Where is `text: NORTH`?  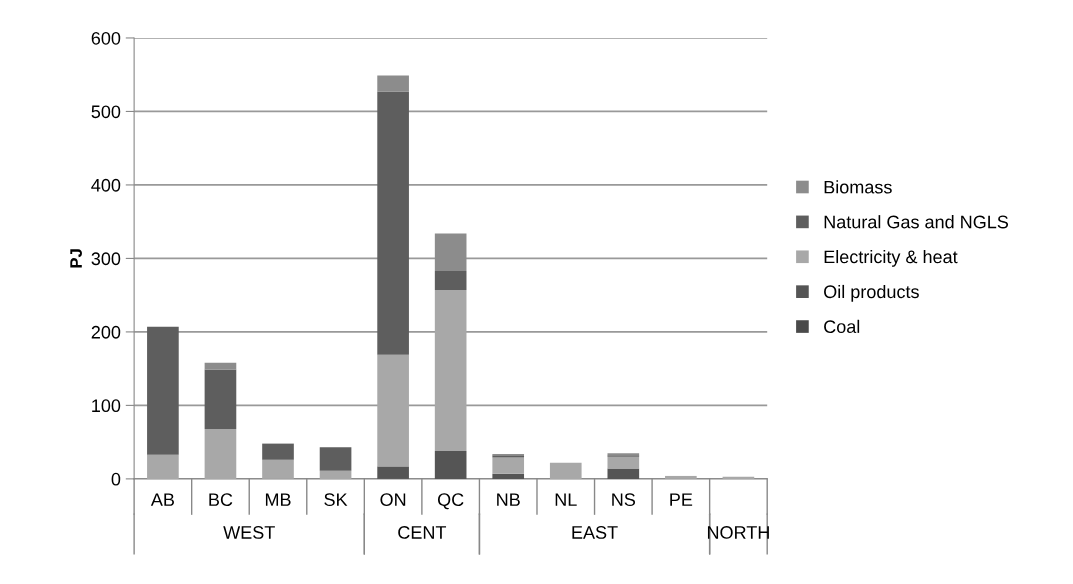 text: NORTH is located at coordinates (738, 532).